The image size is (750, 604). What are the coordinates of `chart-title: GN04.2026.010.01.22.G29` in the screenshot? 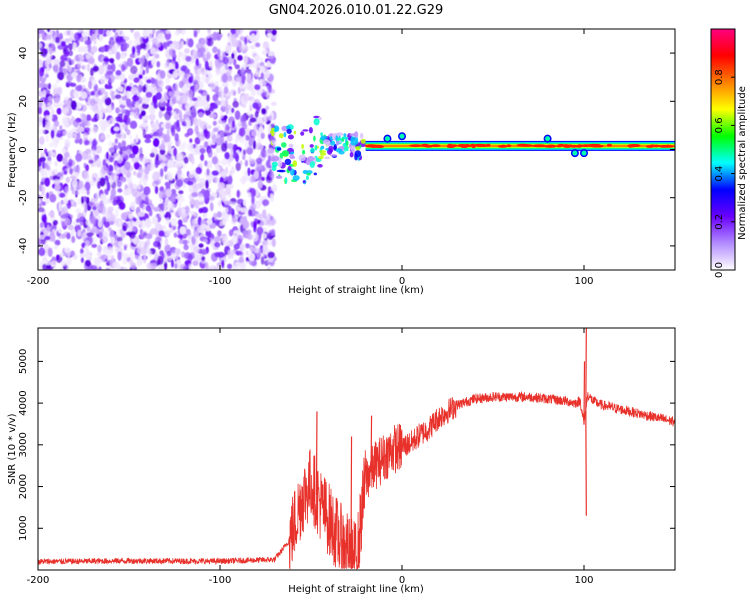 It's located at (356, 10).